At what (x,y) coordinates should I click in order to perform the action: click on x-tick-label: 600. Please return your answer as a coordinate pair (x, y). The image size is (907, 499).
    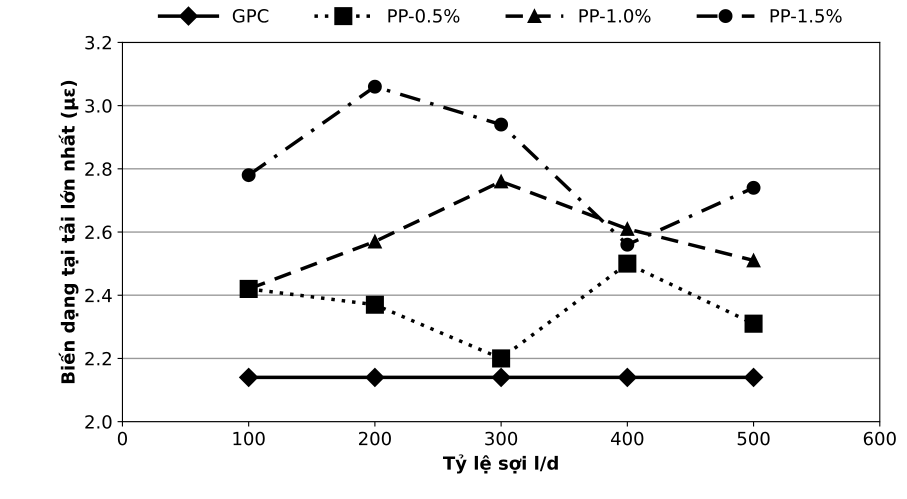
    Looking at the image, I should click on (880, 439).